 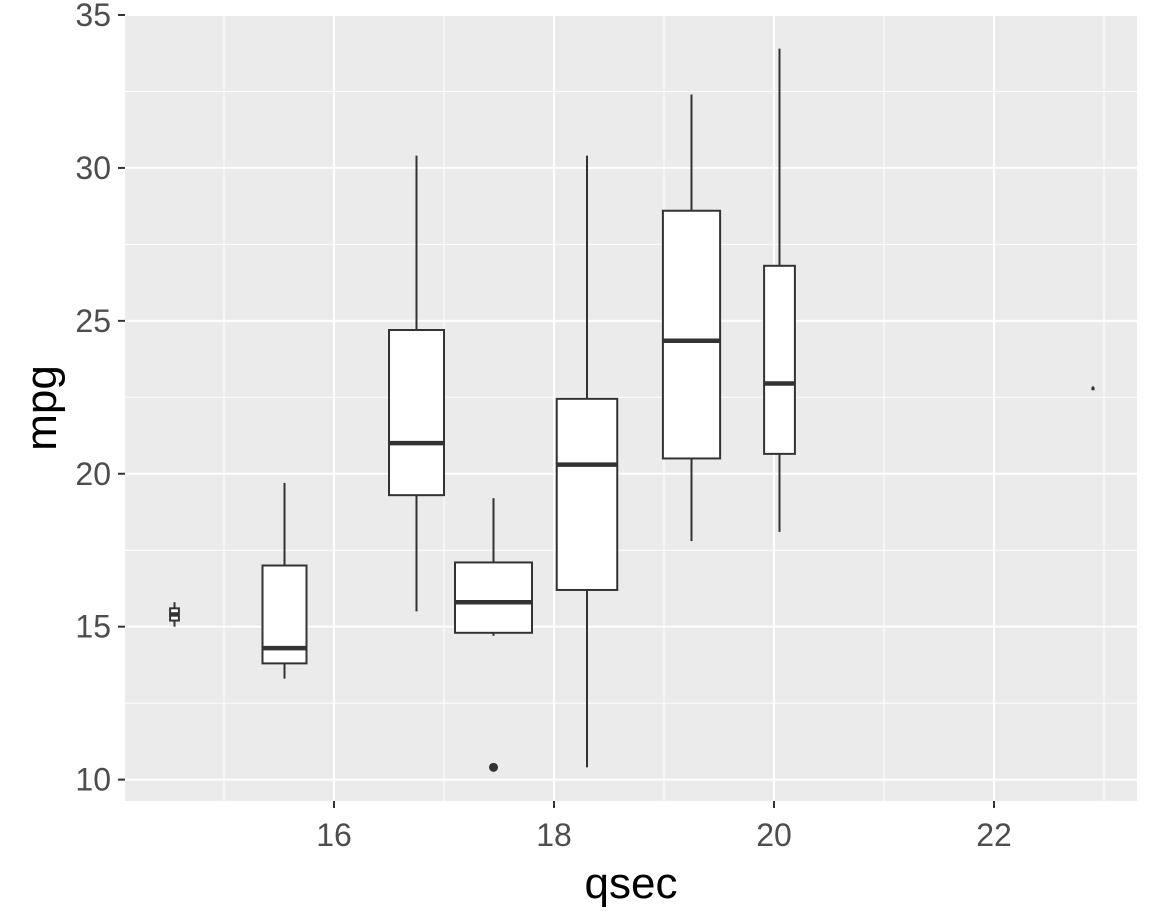 What do you see at coordinates (100, 399) in the screenshot?
I see `y-axis: 10 15 20 25 30 35` at bounding box center [100, 399].